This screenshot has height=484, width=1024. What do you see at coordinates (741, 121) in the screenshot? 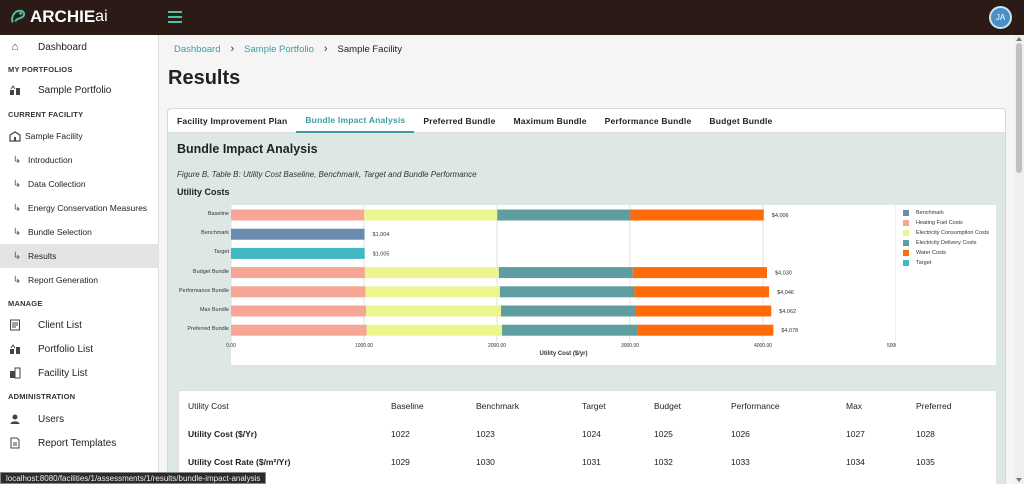
I see `tab-budget-bundle: Budget Bundle` at bounding box center [741, 121].